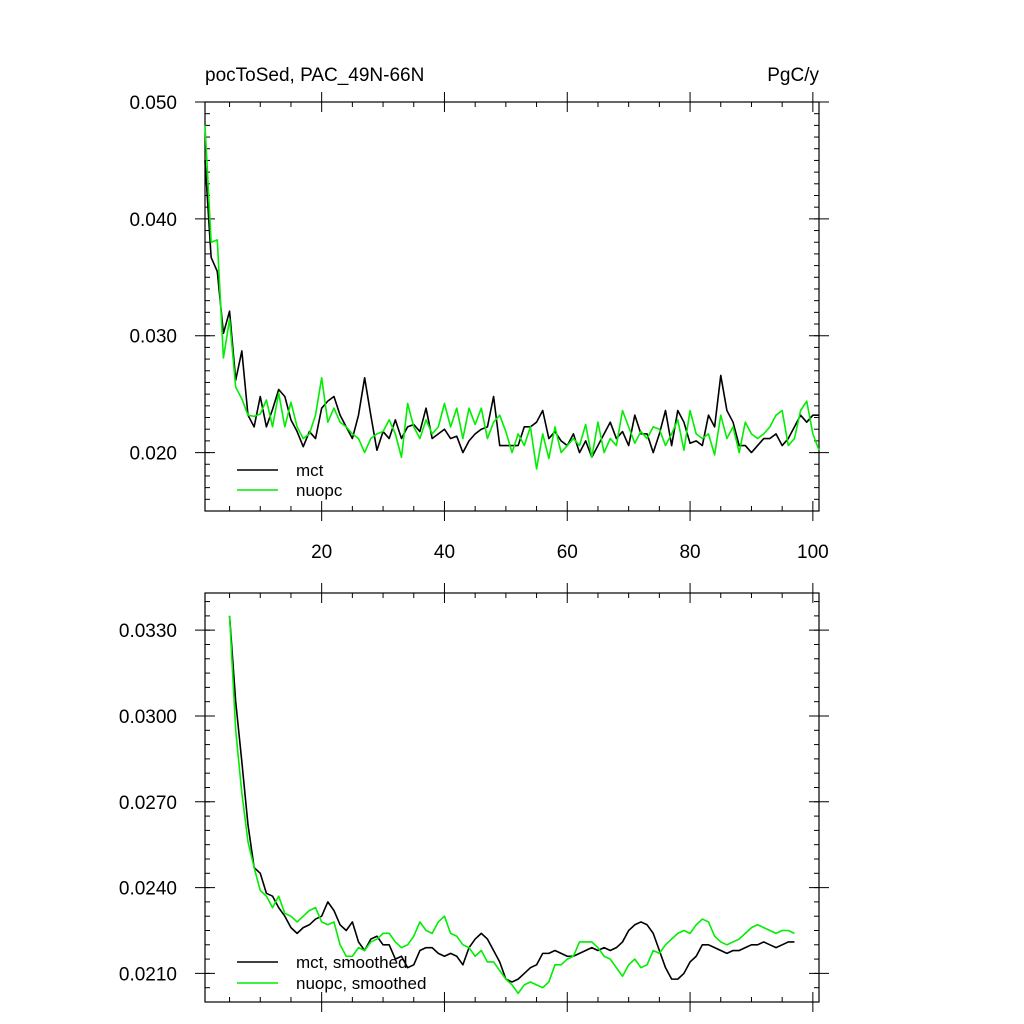  I want to click on x-tick-label: 40, so click(444, 552).